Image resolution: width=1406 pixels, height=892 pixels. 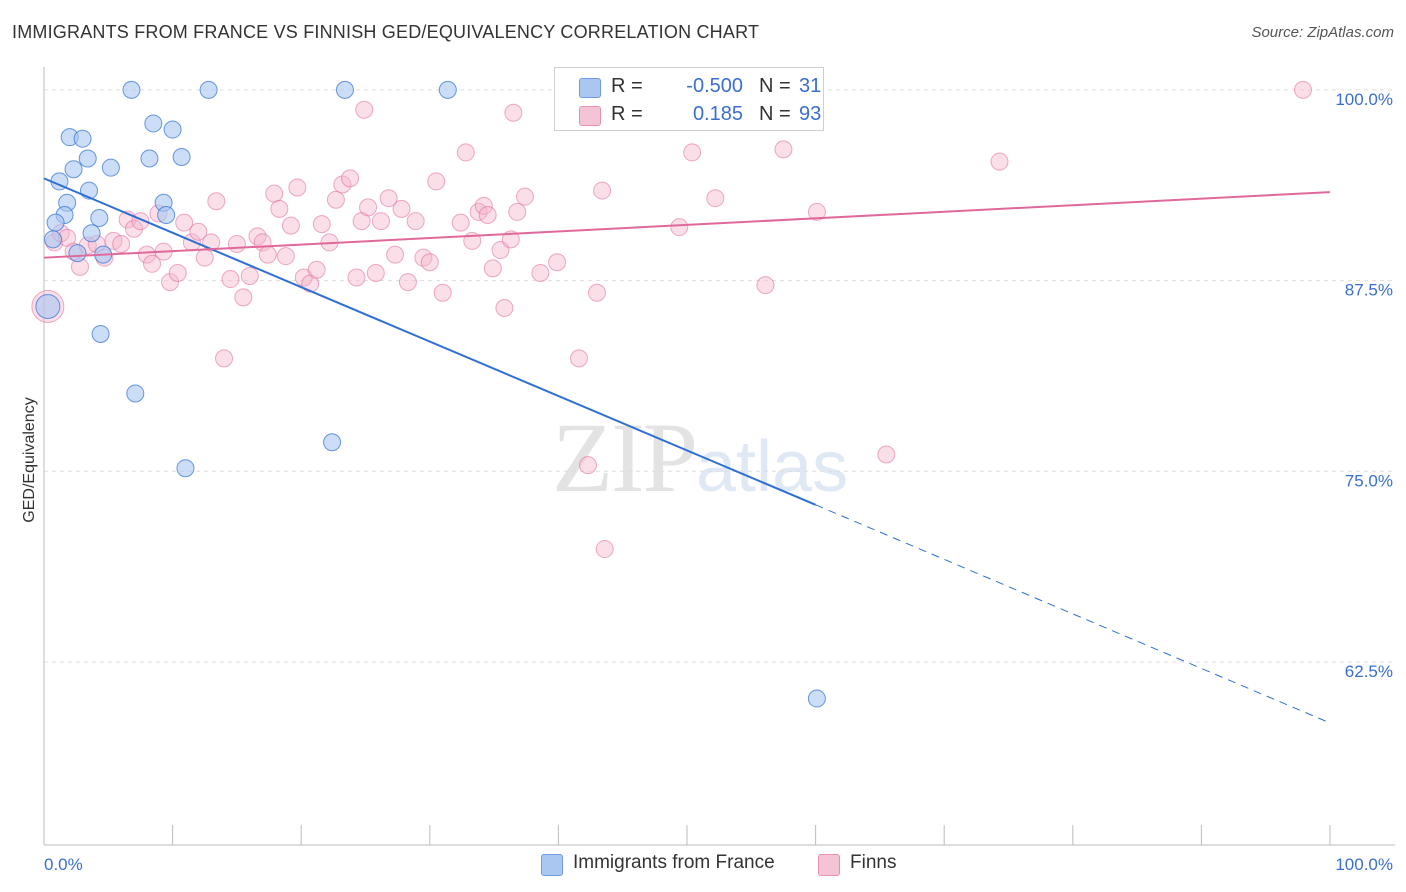 What do you see at coordinates (772, 467) in the screenshot?
I see `watermark-atlas: atlas` at bounding box center [772, 467].